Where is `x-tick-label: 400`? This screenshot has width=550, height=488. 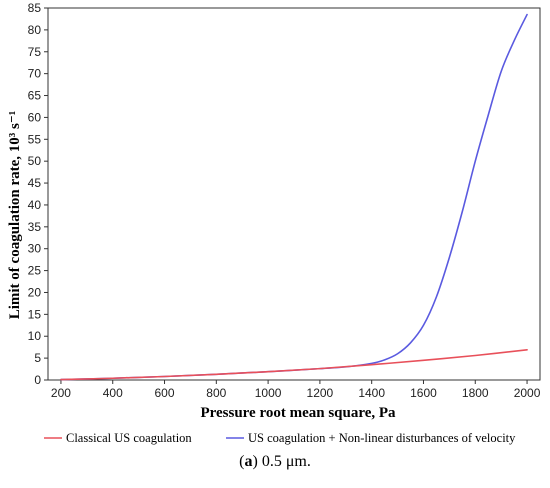 x-tick-label: 400 is located at coordinates (113, 393).